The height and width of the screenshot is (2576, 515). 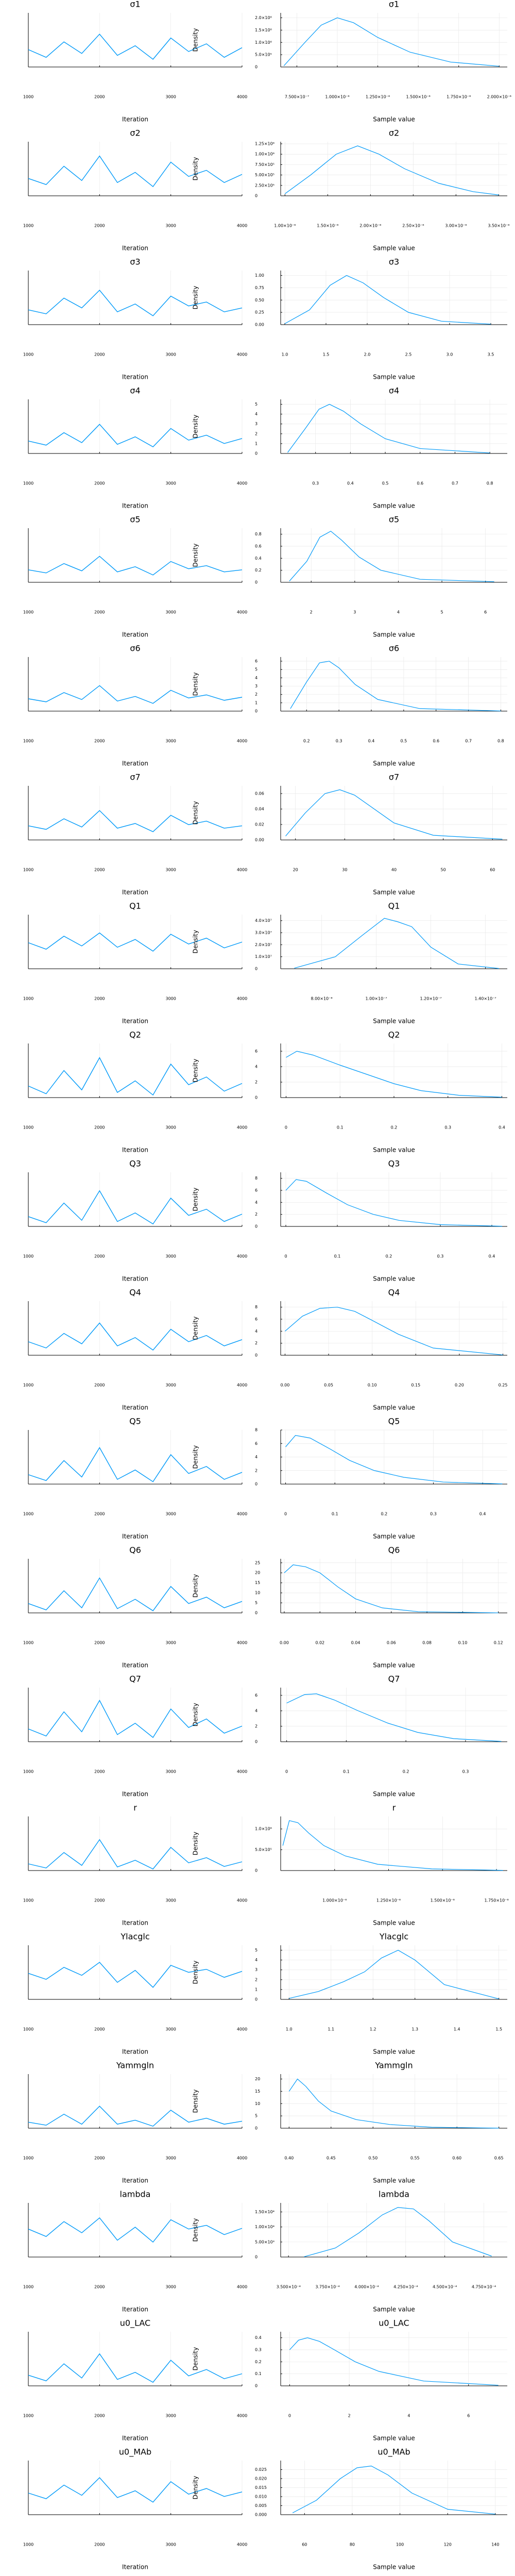 I want to click on y-tick-label: 0.06, so click(x=259, y=794).